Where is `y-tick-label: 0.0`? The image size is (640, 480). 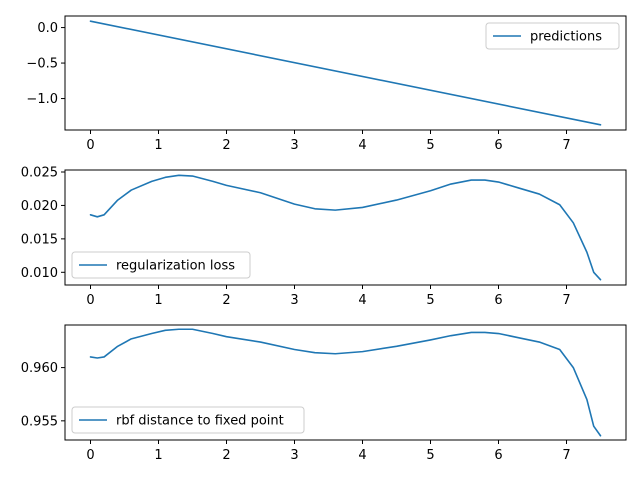 y-tick-label: 0.0 is located at coordinates (47, 28).